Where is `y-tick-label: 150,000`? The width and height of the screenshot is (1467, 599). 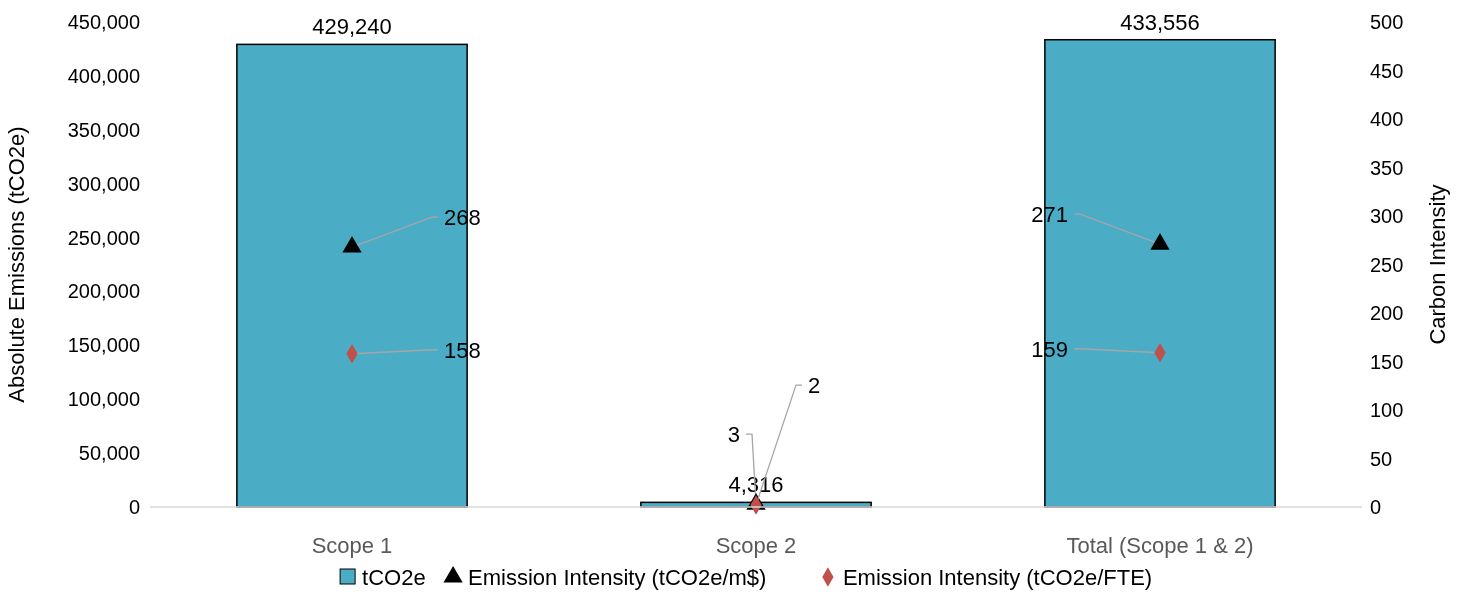
y-tick-label: 150,000 is located at coordinates (103, 345).